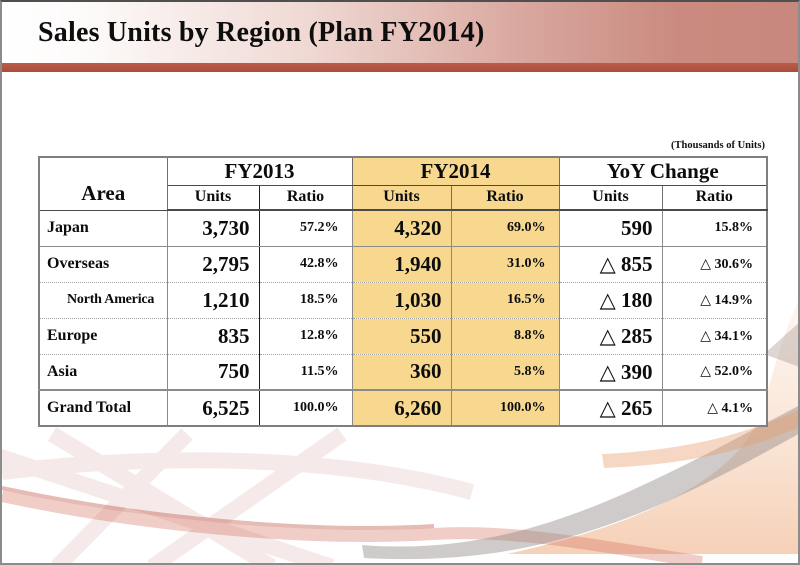 The width and height of the screenshot is (800, 565). I want to click on col-header-fy2013-units: Units, so click(213, 197).